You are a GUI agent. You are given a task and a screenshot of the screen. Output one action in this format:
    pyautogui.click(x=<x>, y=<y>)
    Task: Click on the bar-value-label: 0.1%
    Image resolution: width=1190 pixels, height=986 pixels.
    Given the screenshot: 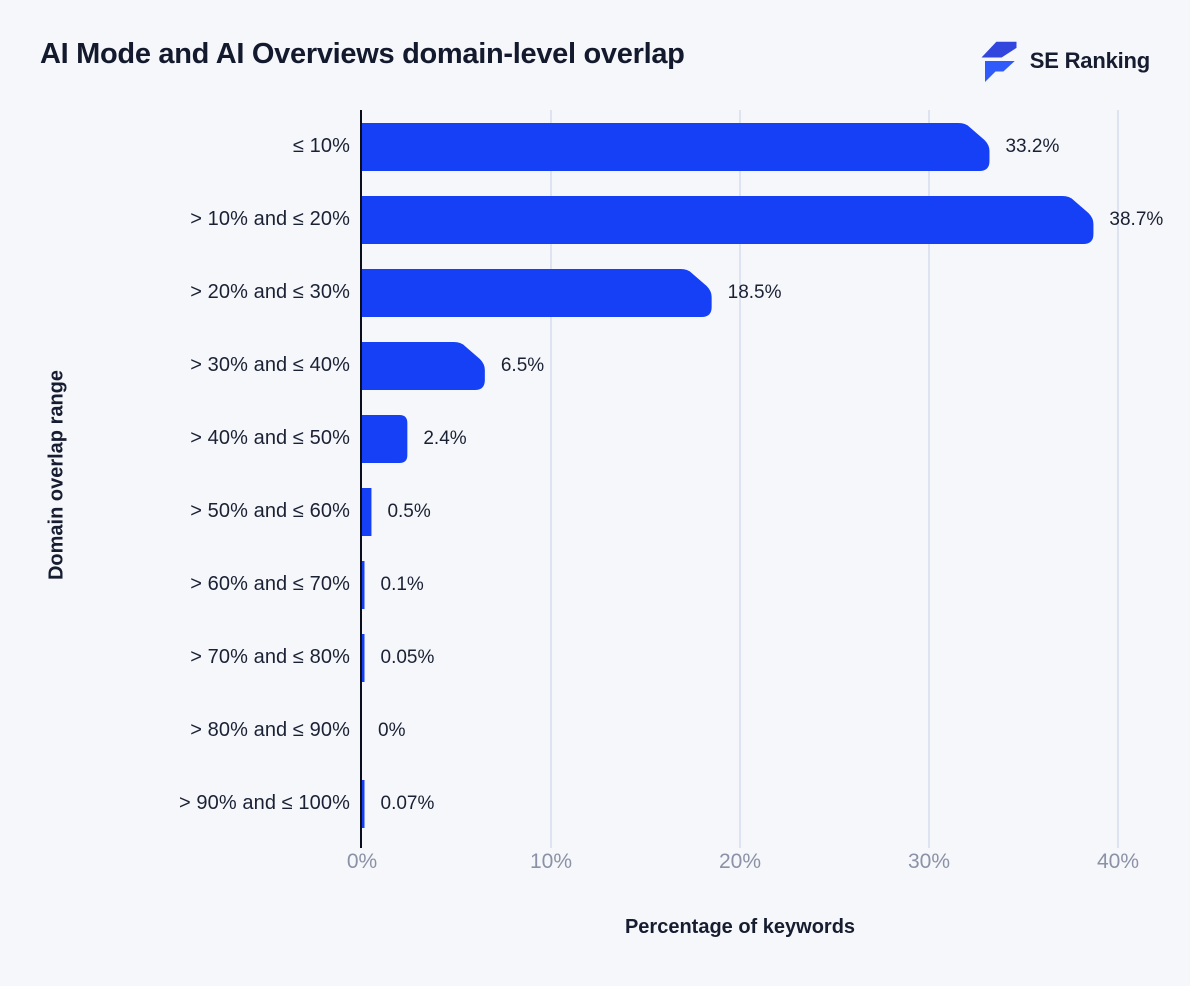 What is the action you would take?
    pyautogui.click(x=402, y=584)
    